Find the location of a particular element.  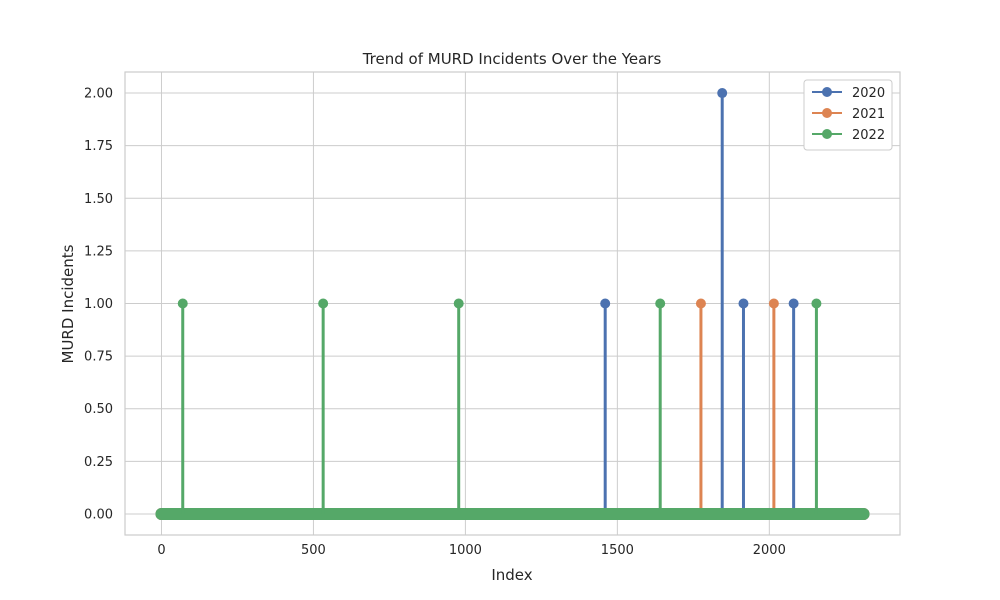

chart-title: Trend of MURD Incidents Over the Years is located at coordinates (512, 59).